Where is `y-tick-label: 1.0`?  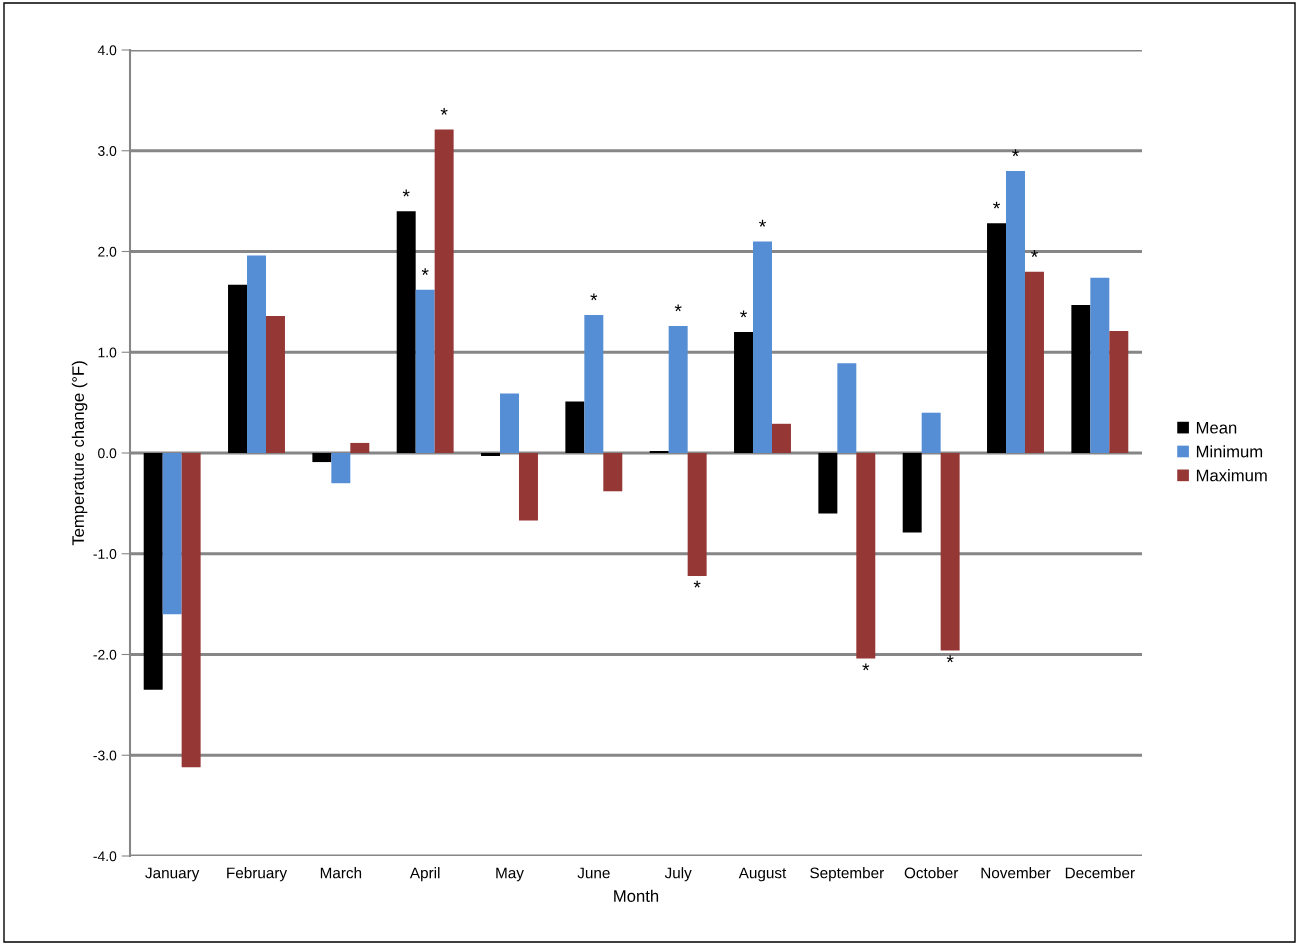 y-tick-label: 1.0 is located at coordinates (107, 352).